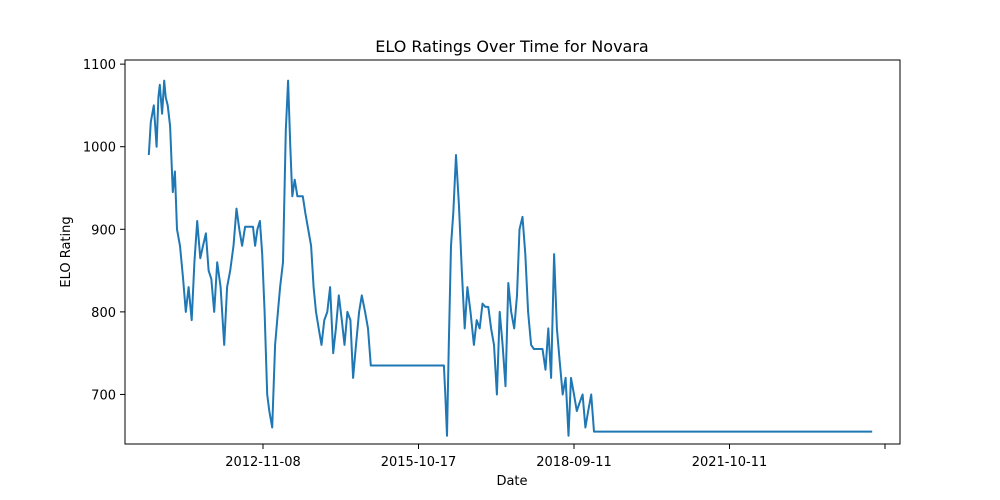 The height and width of the screenshot is (500, 1000). What do you see at coordinates (66, 251) in the screenshot?
I see `y-axis-label: ELO Rating` at bounding box center [66, 251].